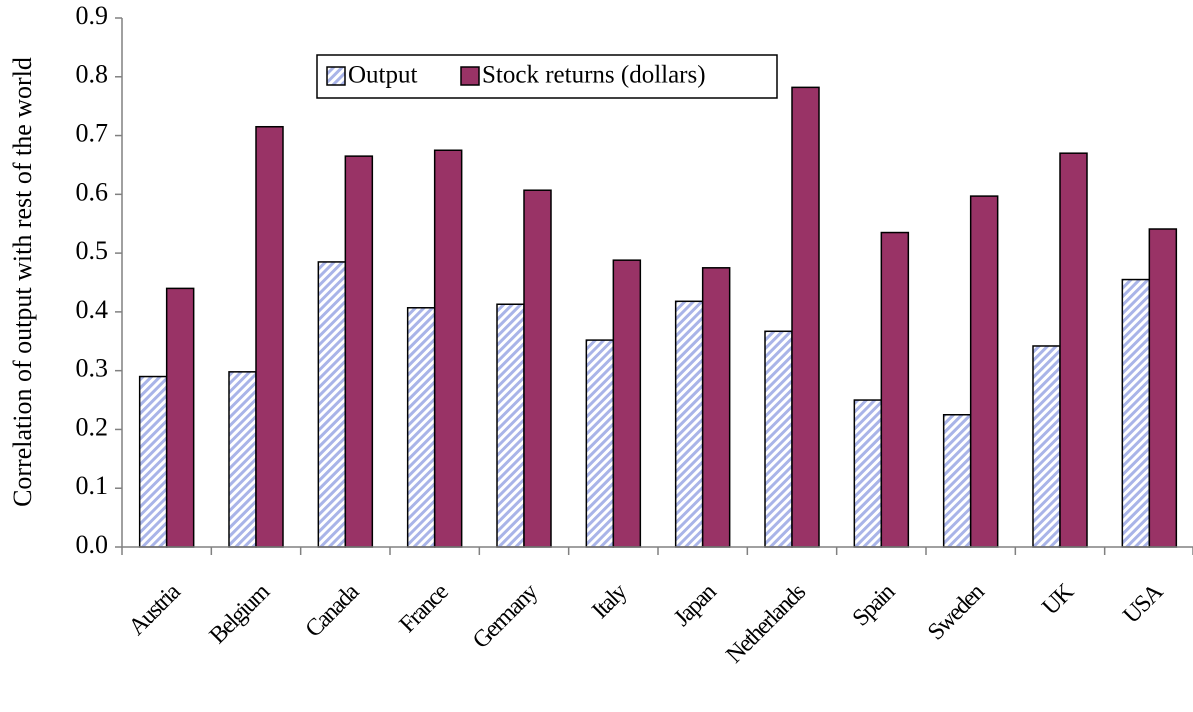  I want to click on x-tick-label: Japan, so click(695, 605).